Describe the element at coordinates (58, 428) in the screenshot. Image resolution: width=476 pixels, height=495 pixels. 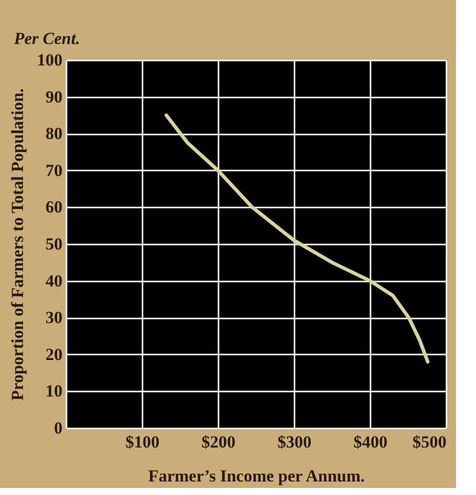
I see `y-tick-label: 0` at that location.